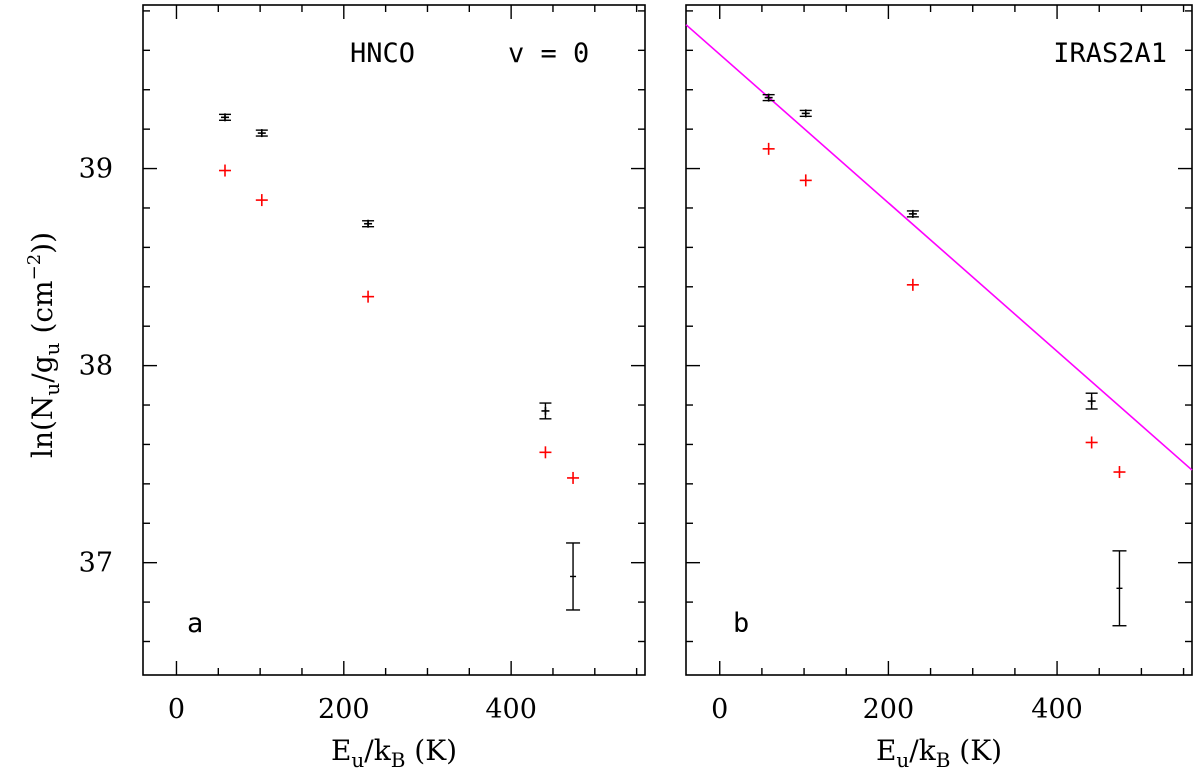 The height and width of the screenshot is (779, 1200). What do you see at coordinates (382, 53) in the screenshot?
I see `panel-a-title: HNCO` at bounding box center [382, 53].